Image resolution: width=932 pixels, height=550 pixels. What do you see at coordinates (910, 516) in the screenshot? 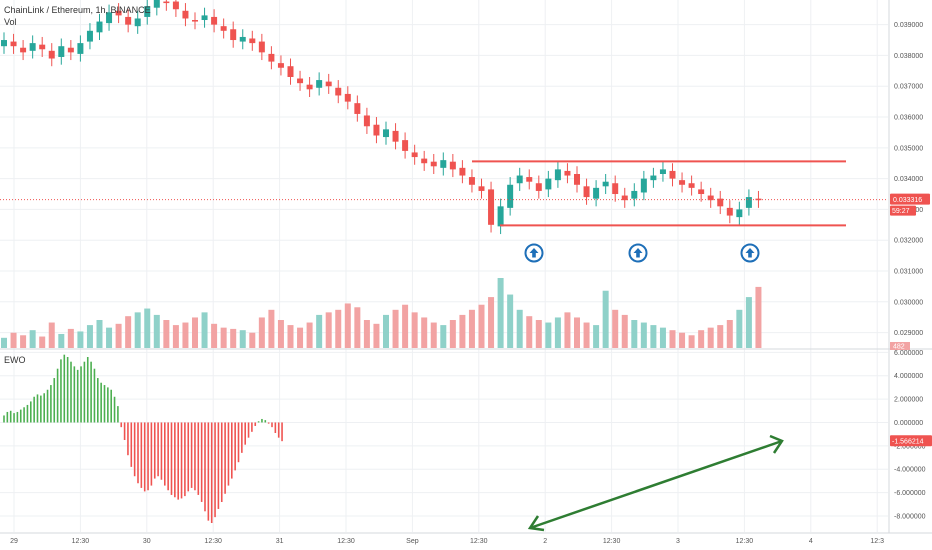
I see `ewo-tick-label: -8.000000` at bounding box center [910, 516].